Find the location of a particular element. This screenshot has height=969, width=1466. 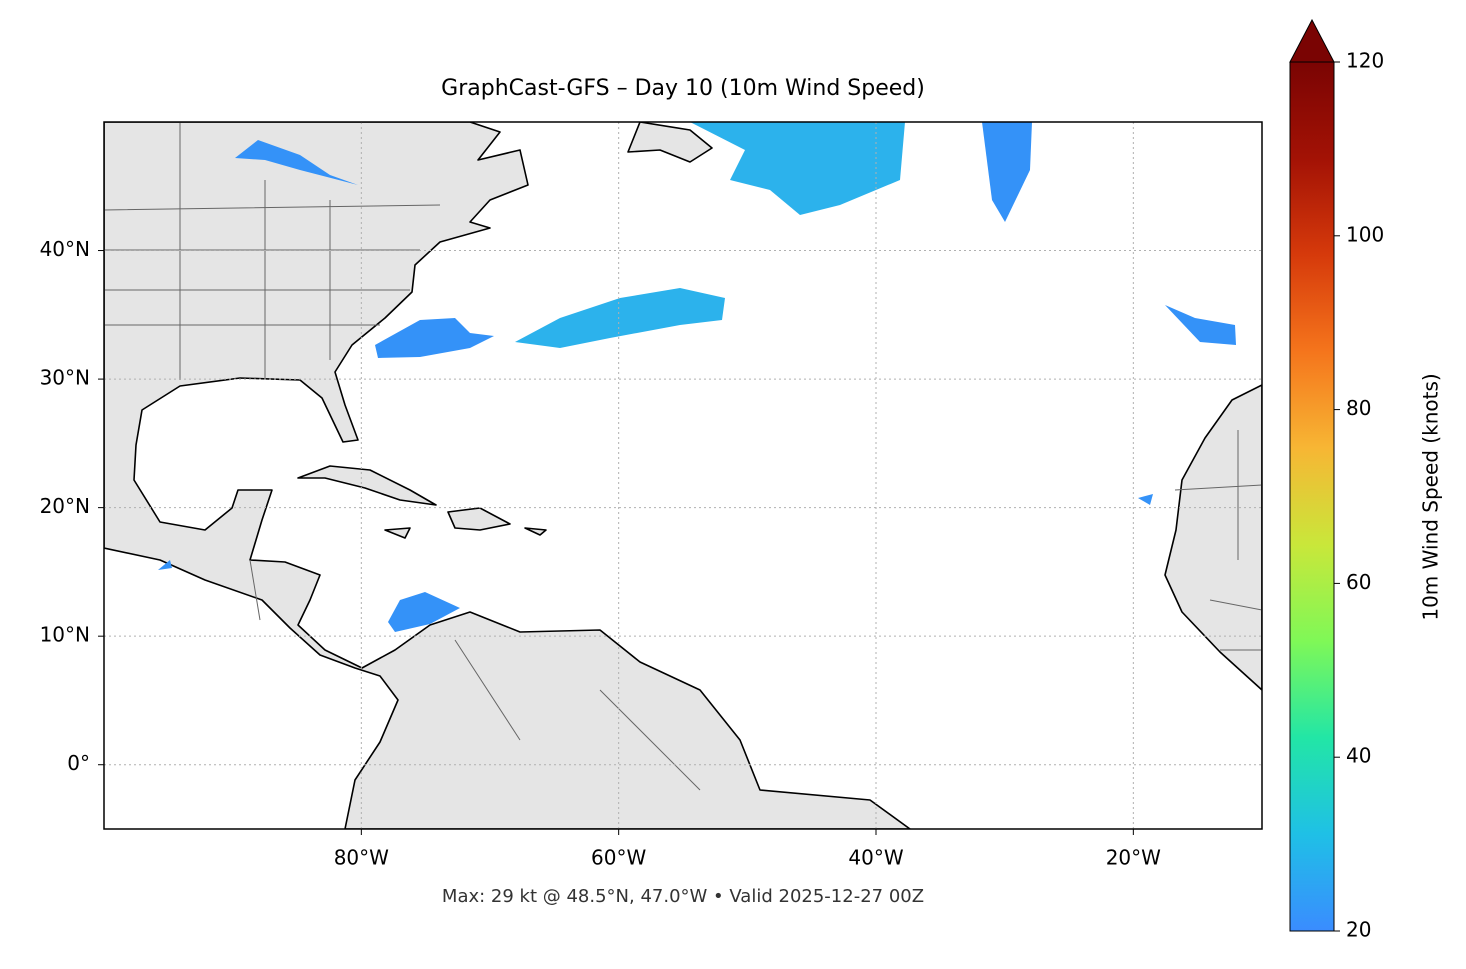

colorbar-tick-label: 100 is located at coordinates (1365, 234).